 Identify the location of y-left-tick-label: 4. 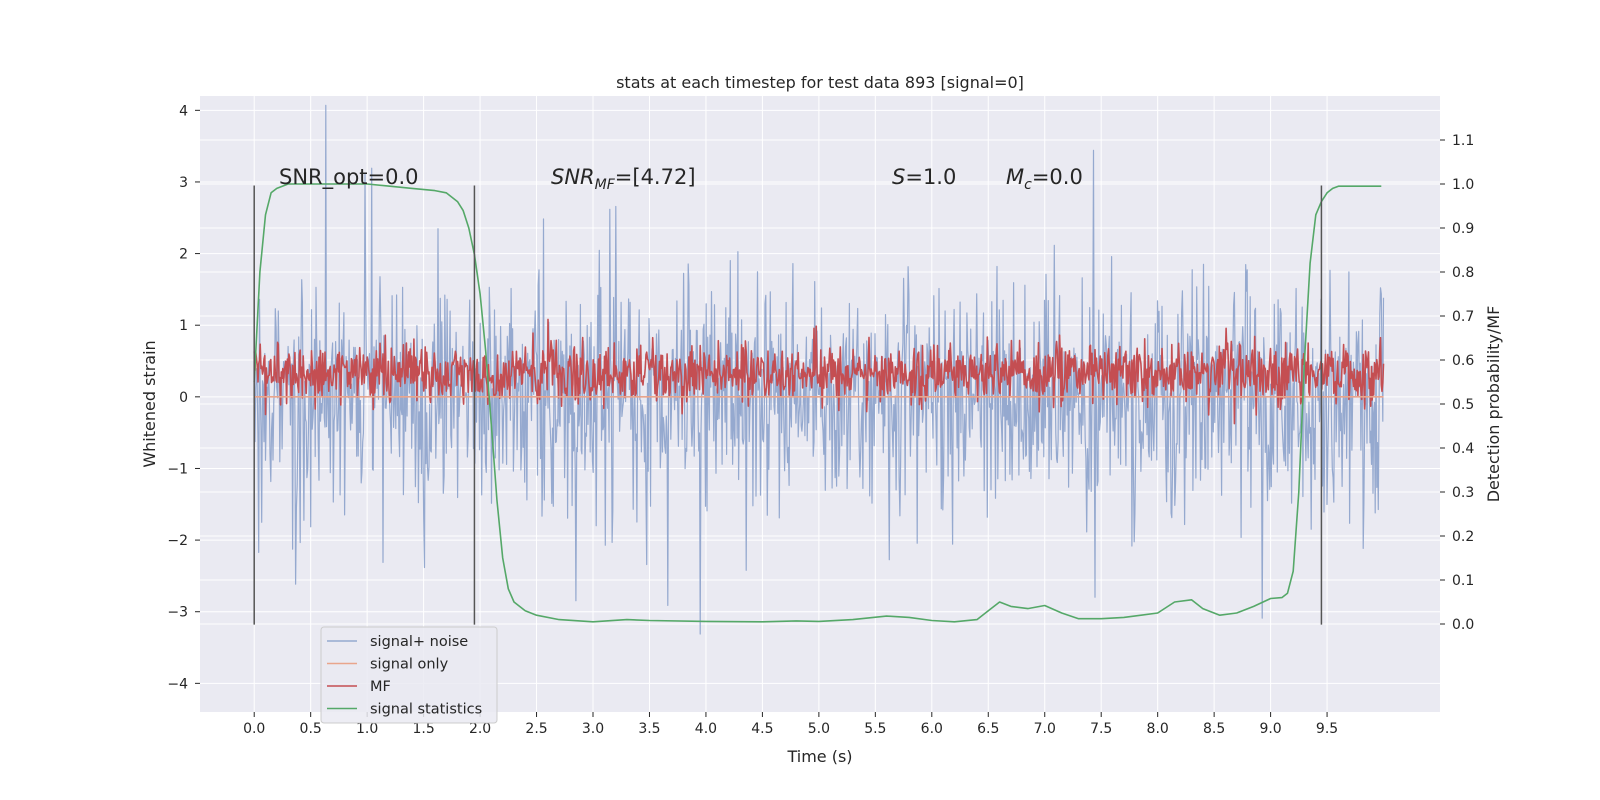
(183, 111).